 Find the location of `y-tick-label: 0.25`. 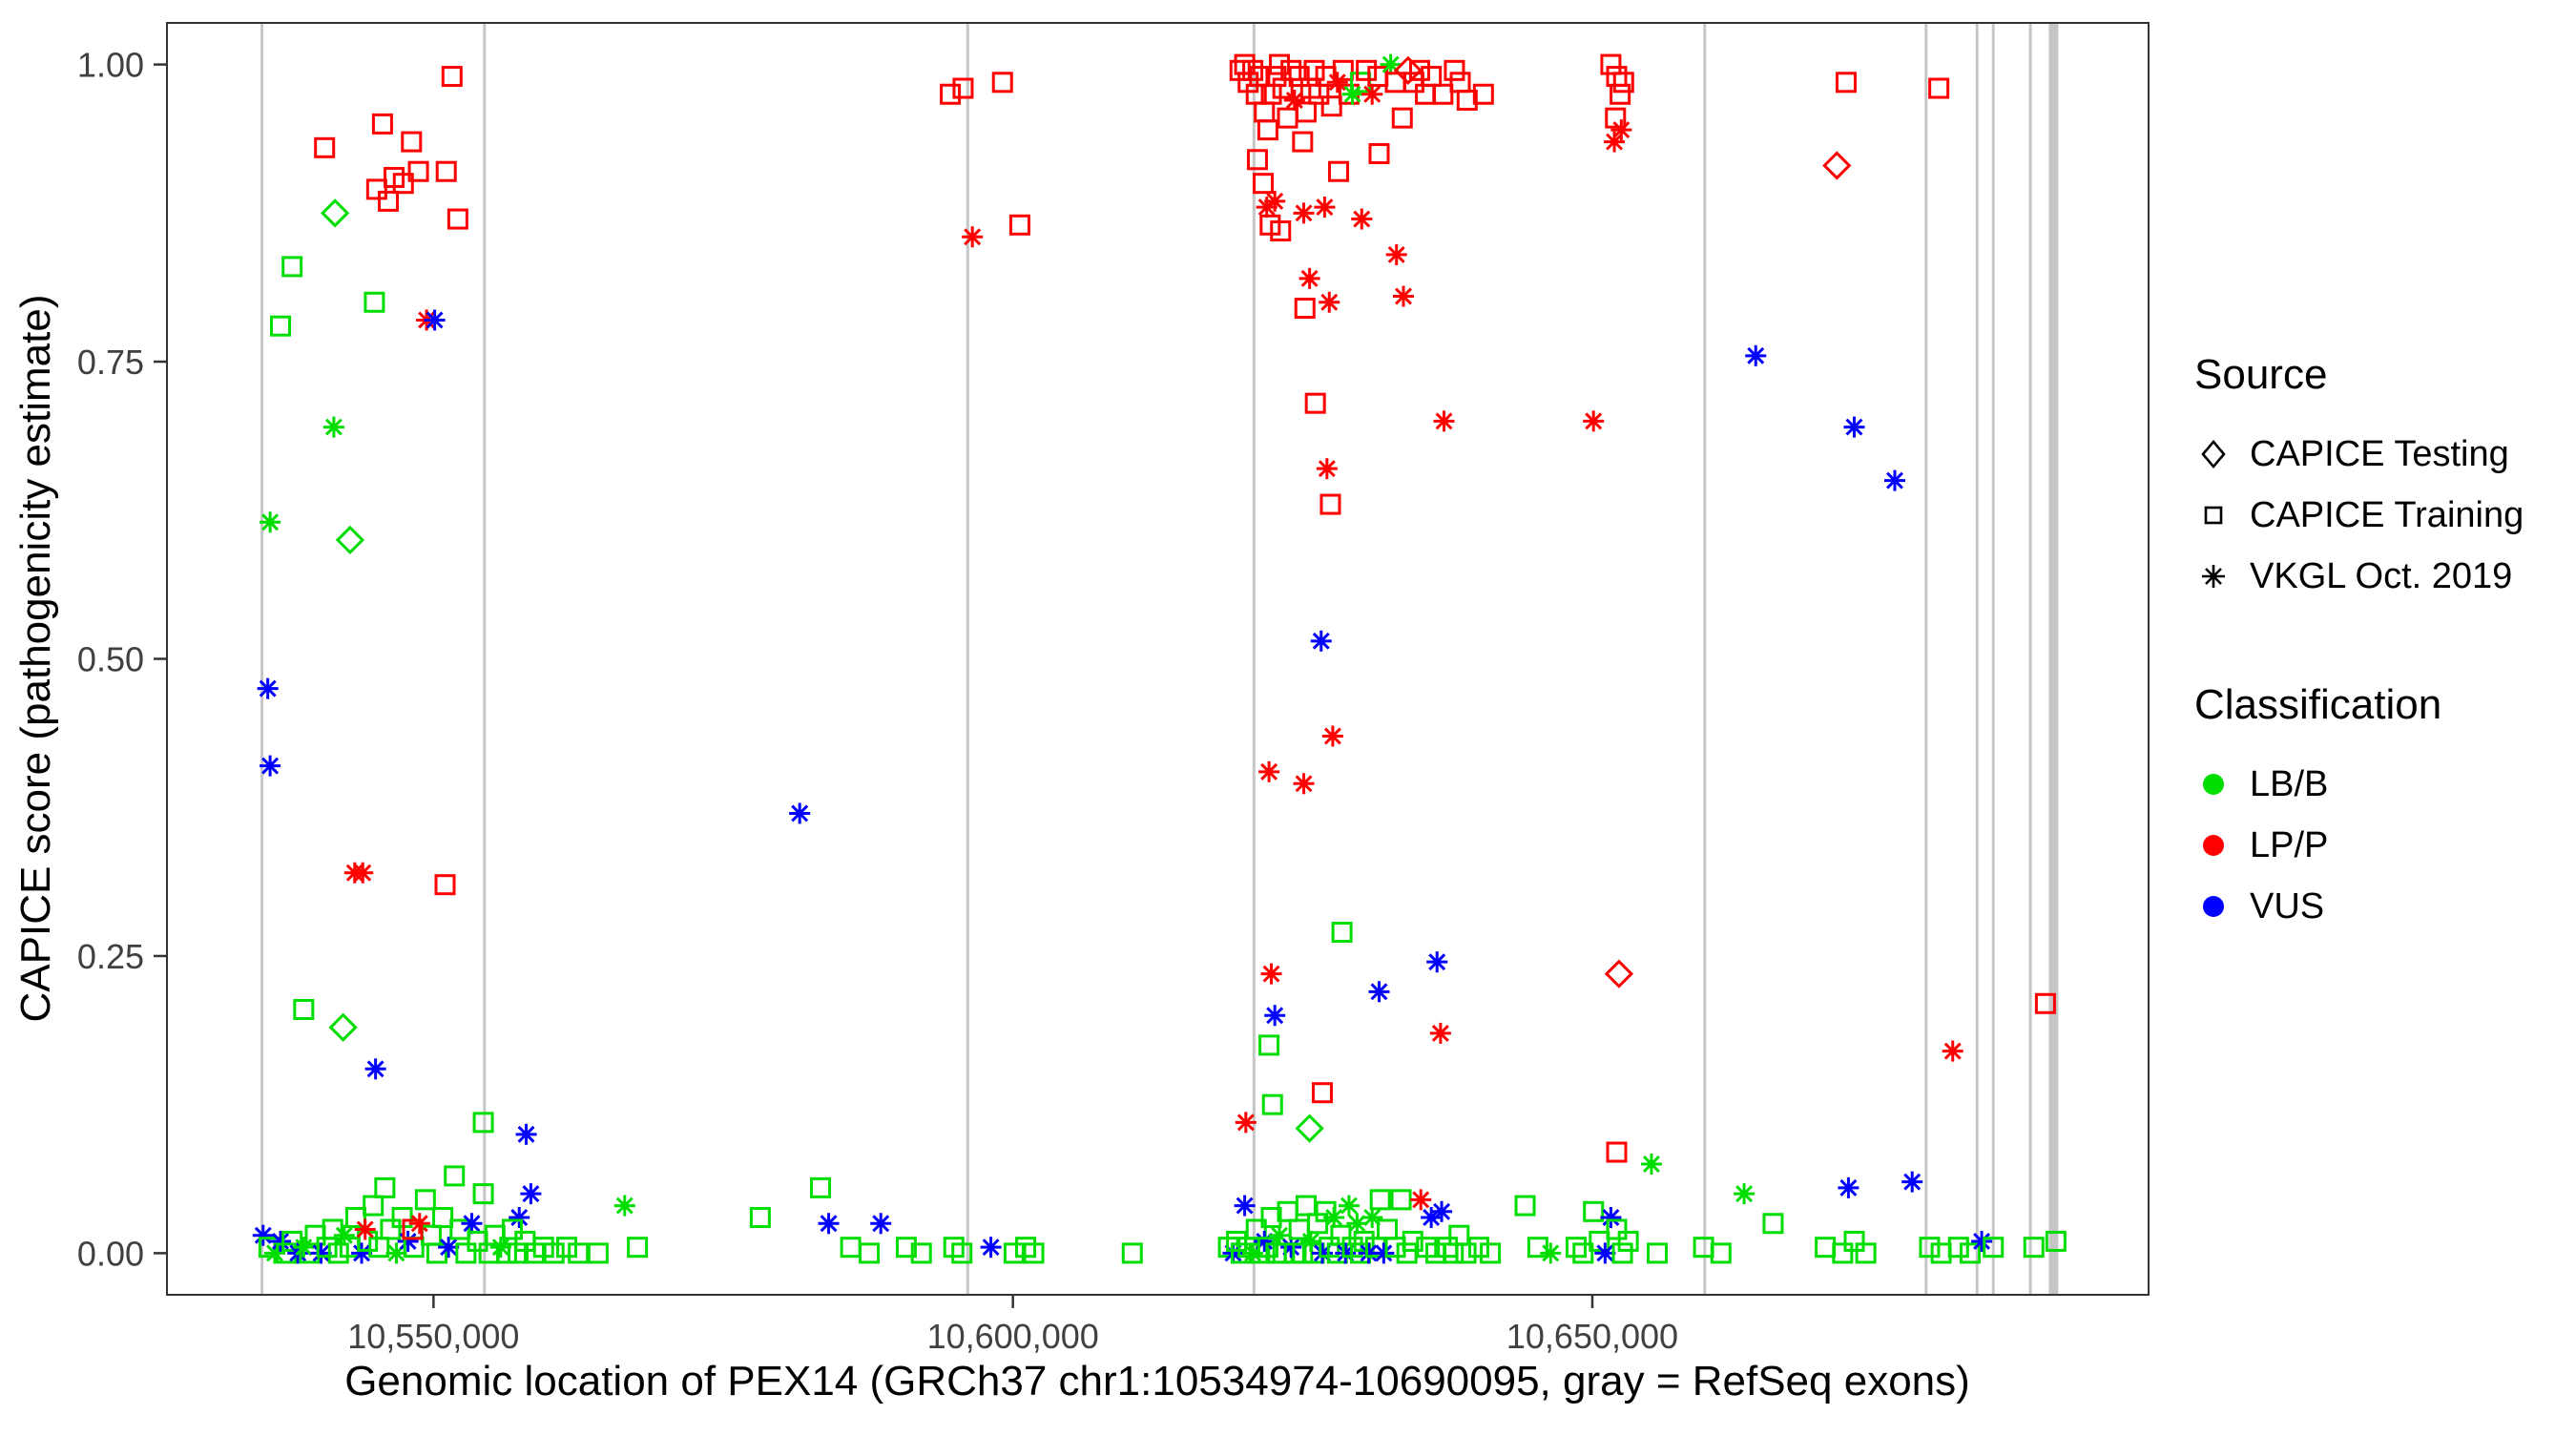

y-tick-label: 0.25 is located at coordinates (110, 956).